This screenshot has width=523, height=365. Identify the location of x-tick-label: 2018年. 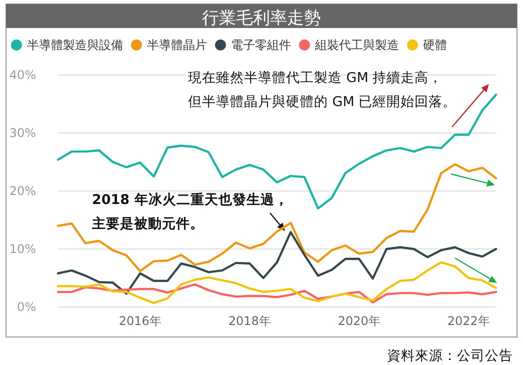
(249, 321).